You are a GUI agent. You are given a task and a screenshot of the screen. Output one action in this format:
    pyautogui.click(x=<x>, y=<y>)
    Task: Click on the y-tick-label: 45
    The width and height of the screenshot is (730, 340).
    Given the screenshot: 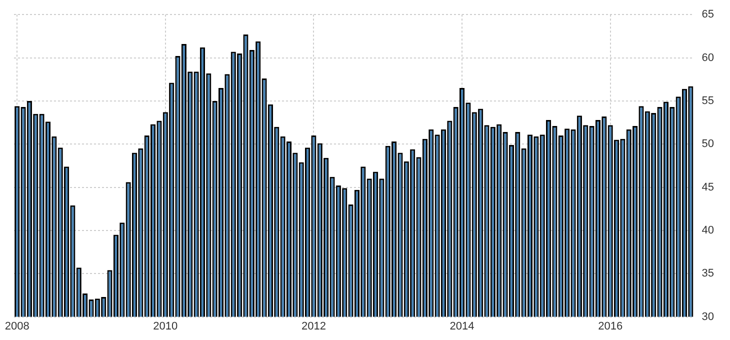 What is the action you would take?
    pyautogui.click(x=708, y=187)
    